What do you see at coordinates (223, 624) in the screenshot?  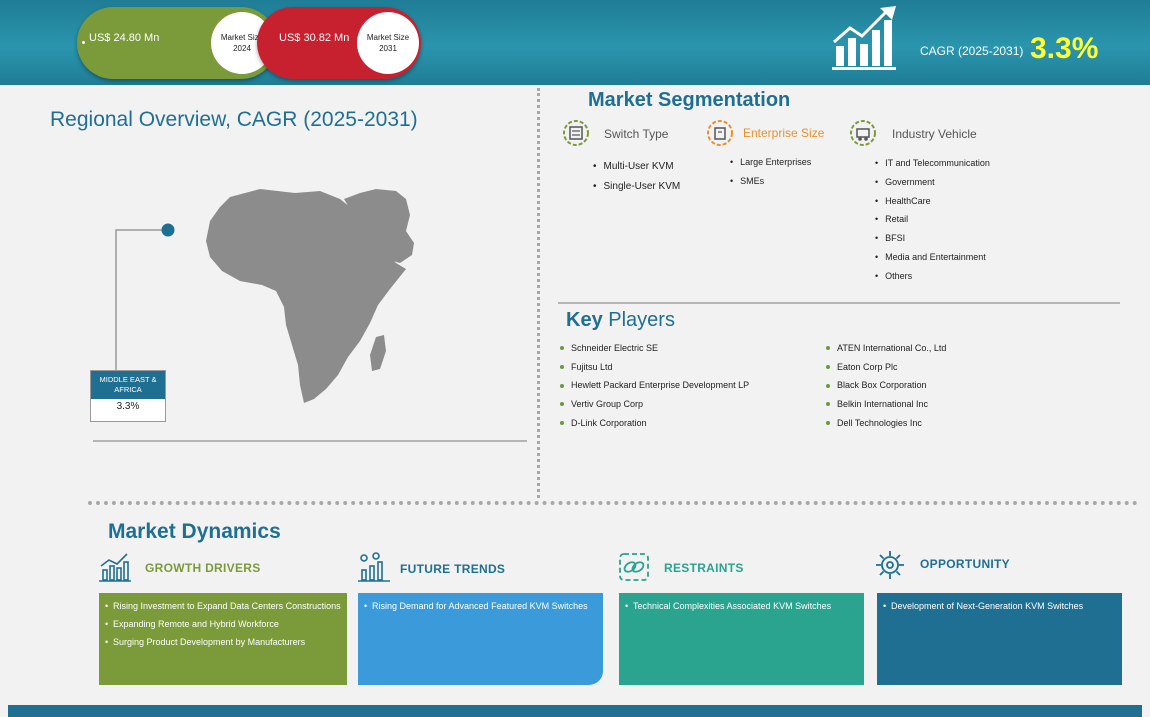 I see `driver-item: Expanding Remote and Hybrid Workforce` at bounding box center [223, 624].